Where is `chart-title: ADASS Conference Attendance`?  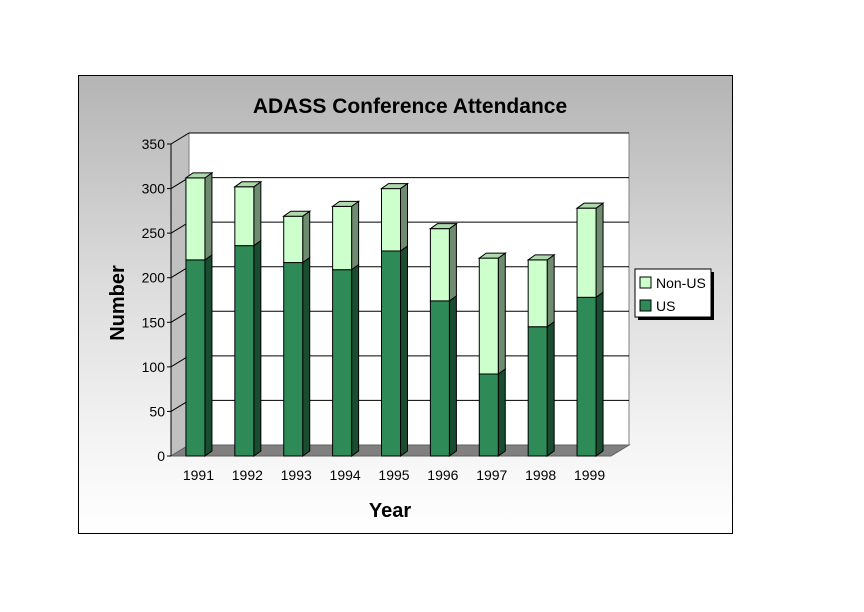 chart-title: ADASS Conference Attendance is located at coordinates (410, 106).